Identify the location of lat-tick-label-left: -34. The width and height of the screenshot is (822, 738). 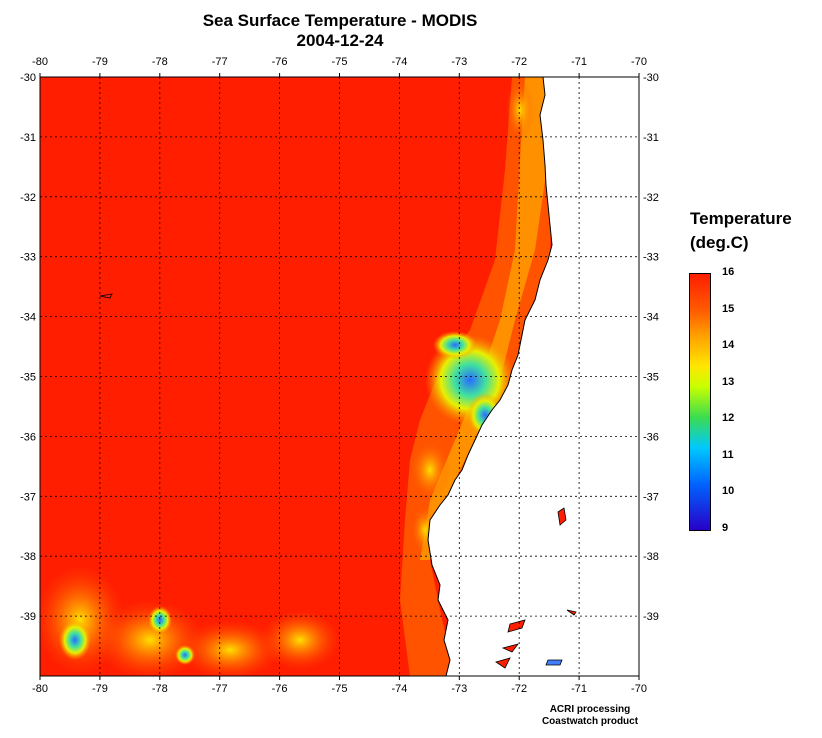
(28, 318).